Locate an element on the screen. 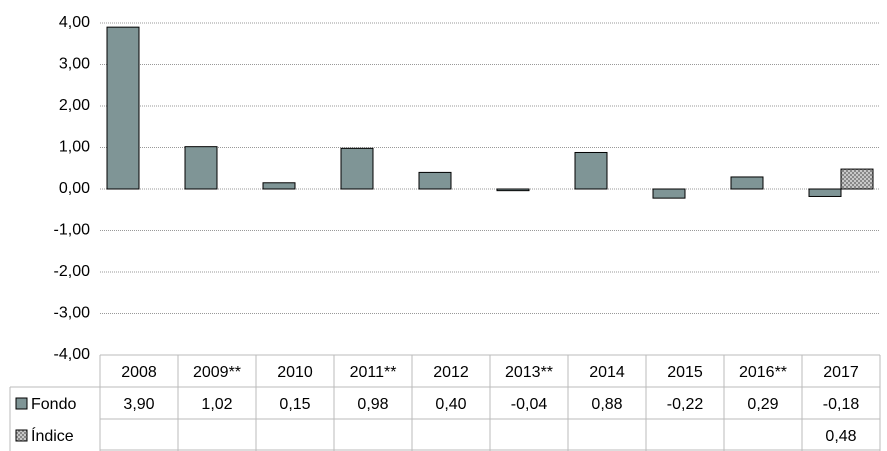  y-tick-label: -4,00 is located at coordinates (72, 354).